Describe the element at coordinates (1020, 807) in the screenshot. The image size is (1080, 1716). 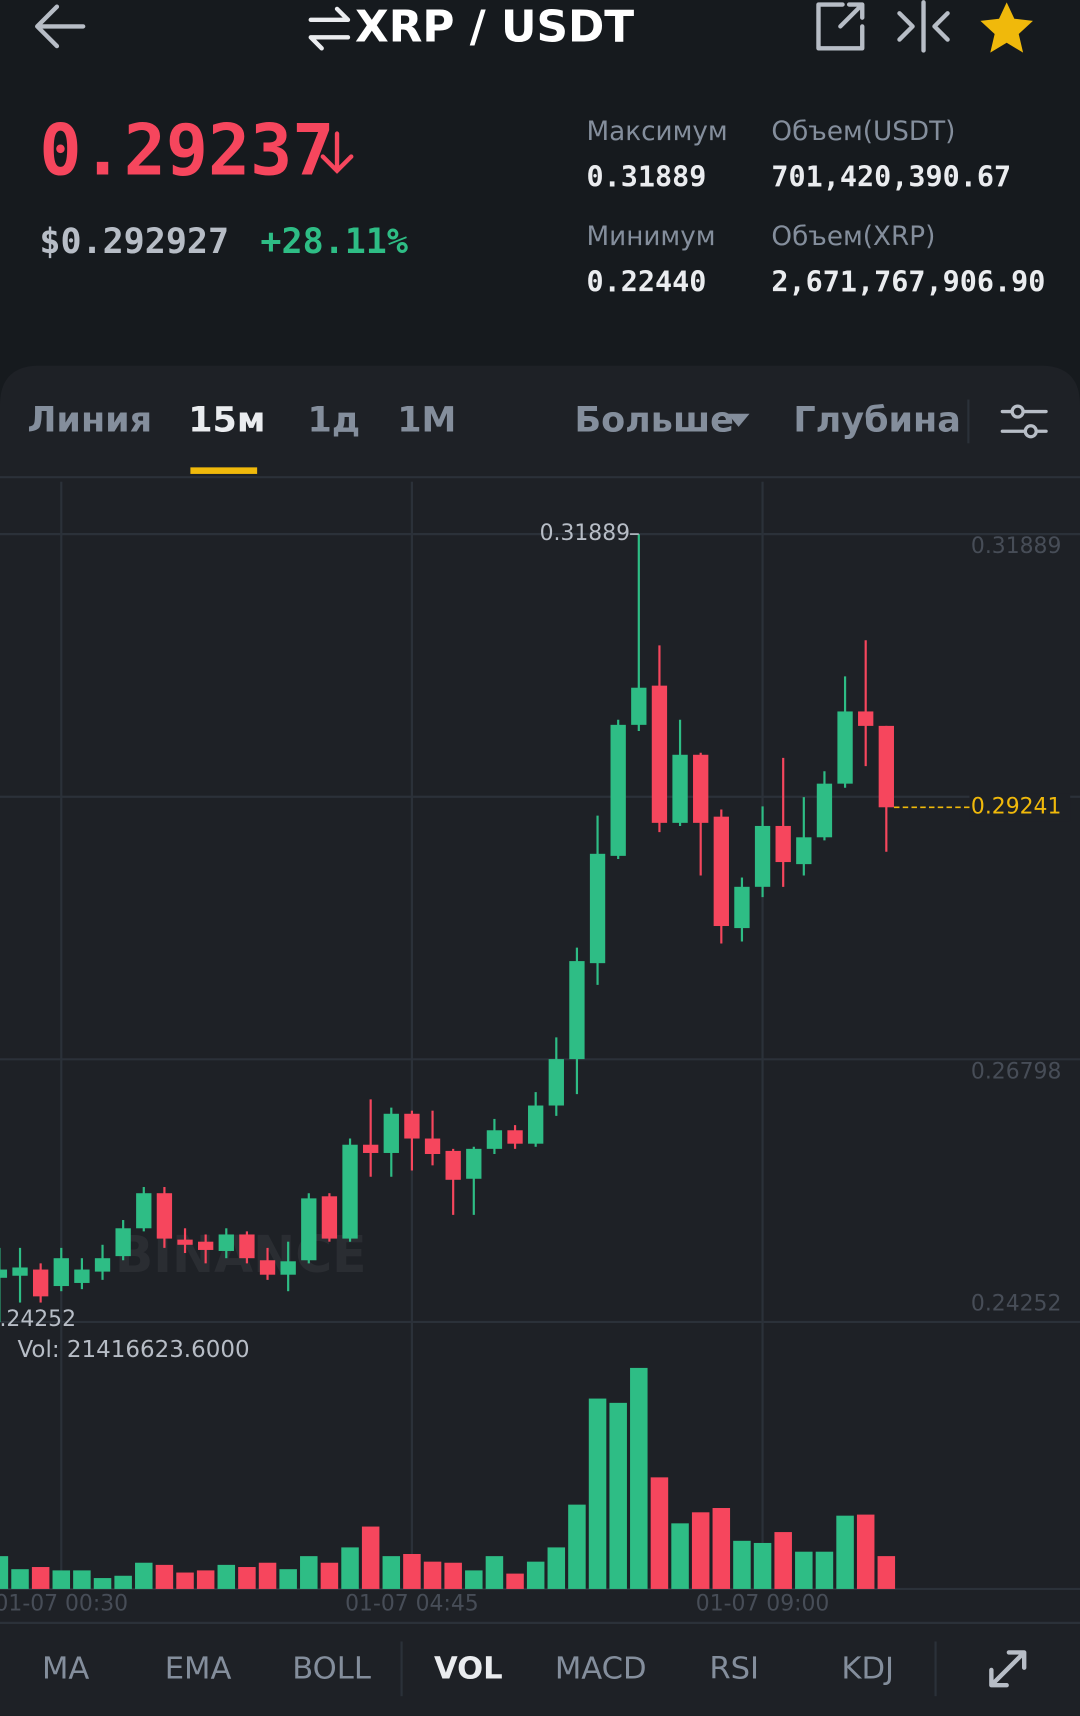
I see `last-price-bg` at that location.